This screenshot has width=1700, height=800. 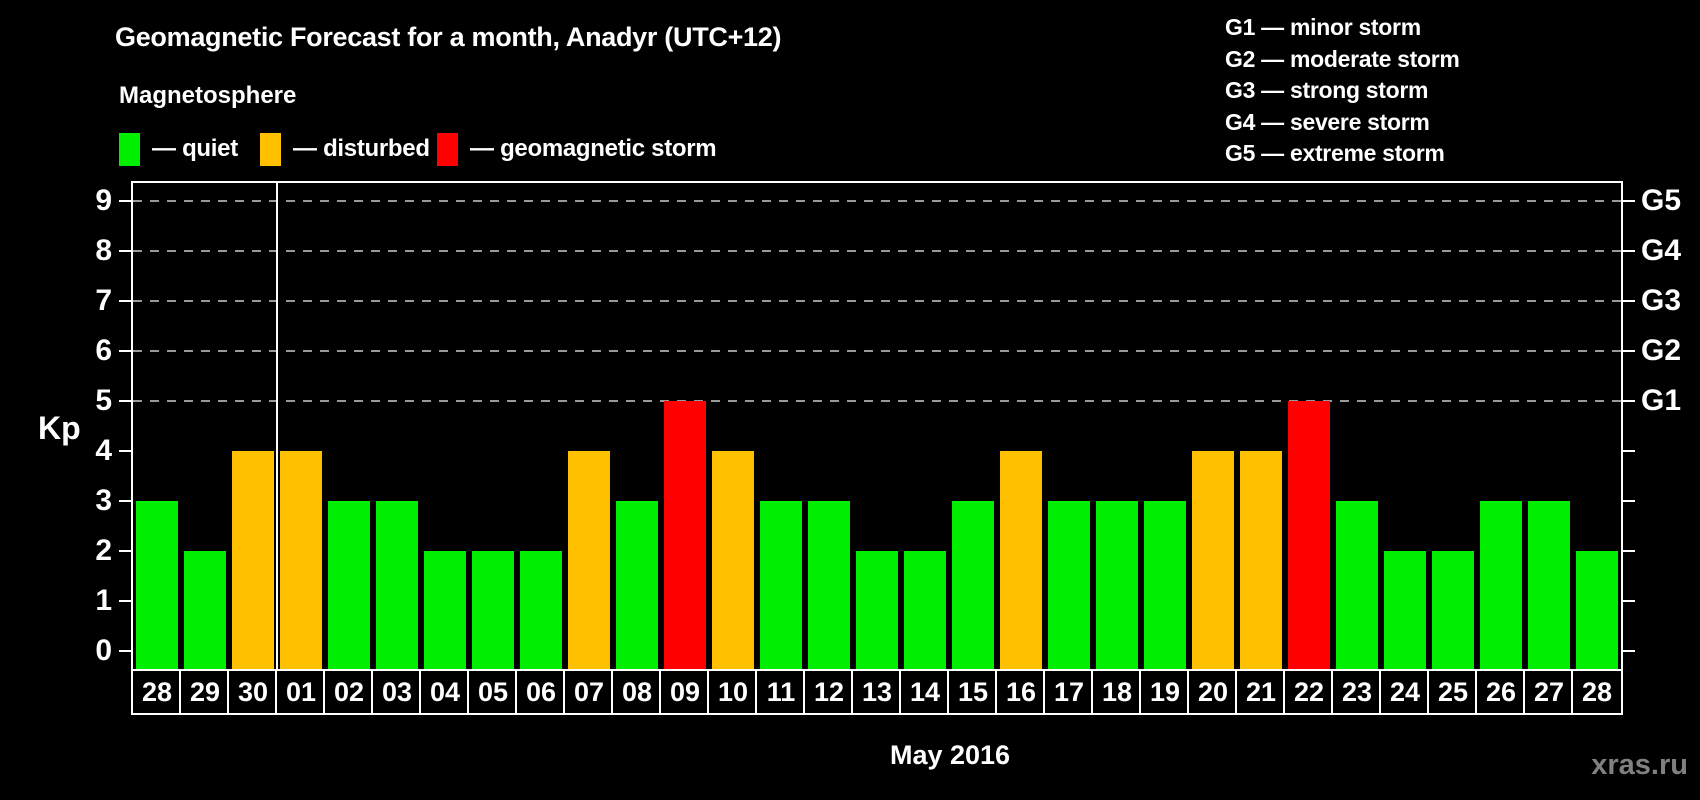 I want to click on date-cell-7: 05, so click(x=493, y=692).